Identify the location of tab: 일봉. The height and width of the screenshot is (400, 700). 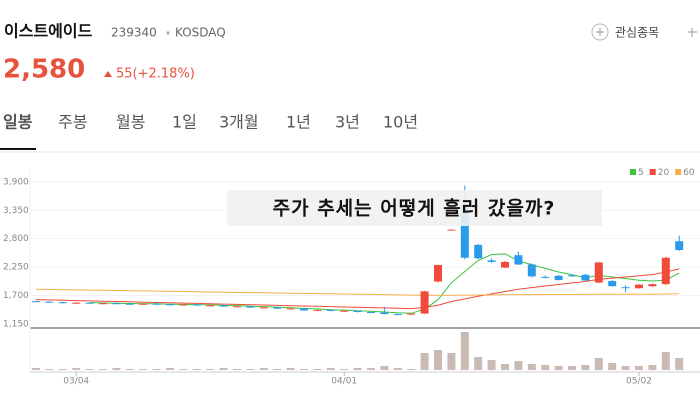
(18, 122).